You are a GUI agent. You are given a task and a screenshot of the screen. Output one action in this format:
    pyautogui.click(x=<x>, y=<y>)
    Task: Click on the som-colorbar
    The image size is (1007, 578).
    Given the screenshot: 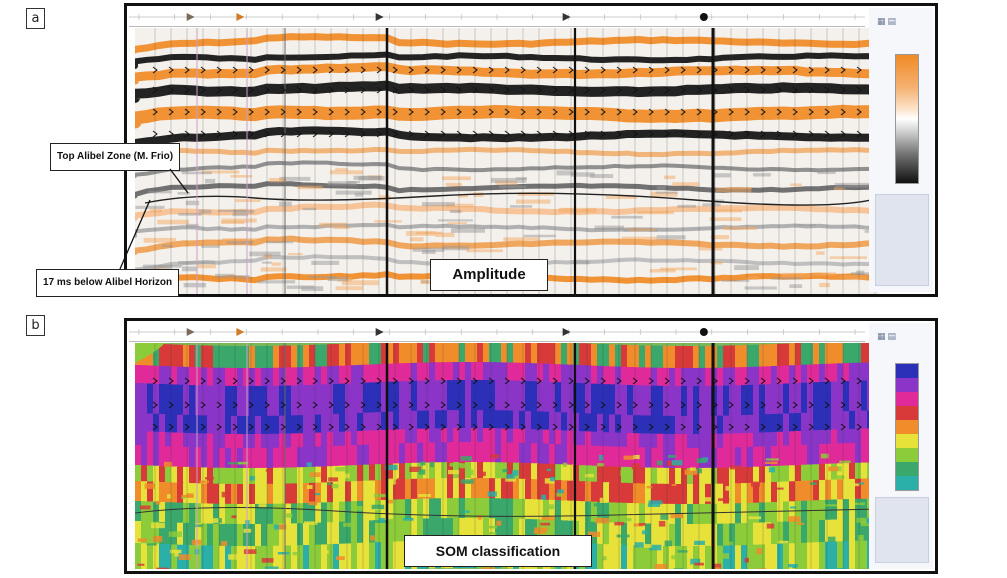 What is the action you would take?
    pyautogui.click(x=907, y=427)
    